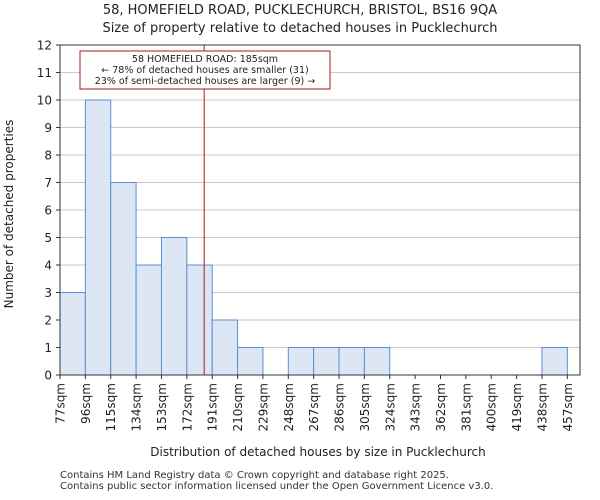 The image size is (600, 500). Describe the element at coordinates (377, 361) in the screenshot. I see `bar-305sqm` at that location.